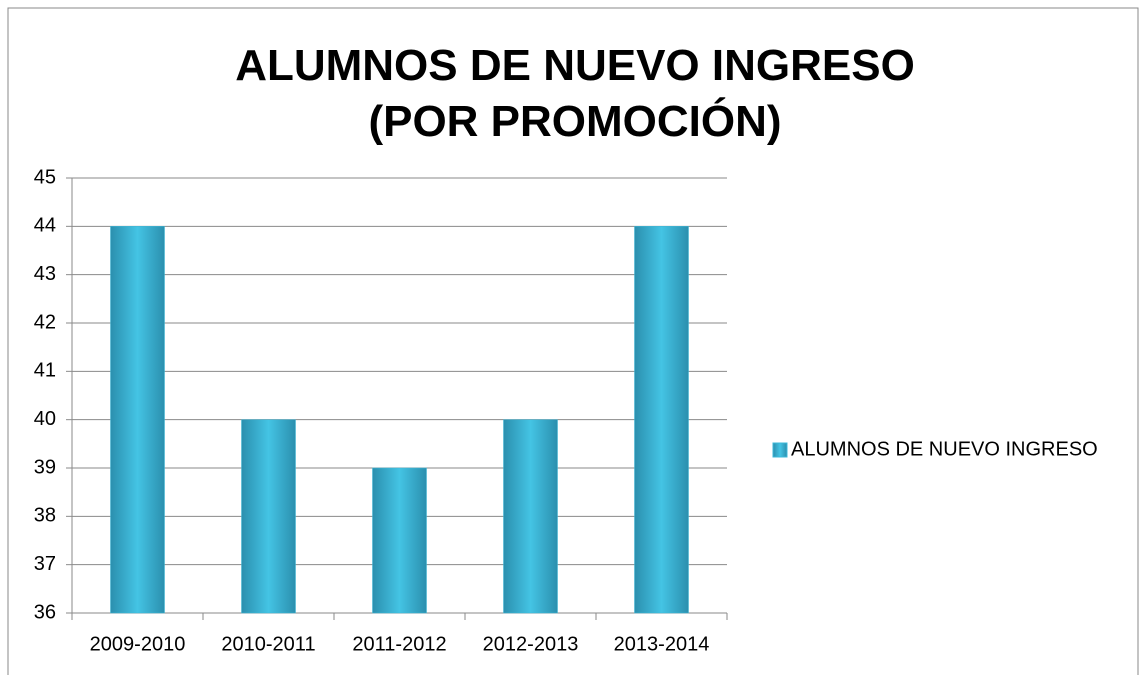 Image resolution: width=1147 pixels, height=675 pixels. I want to click on y-tick-label: 41, so click(45, 371).